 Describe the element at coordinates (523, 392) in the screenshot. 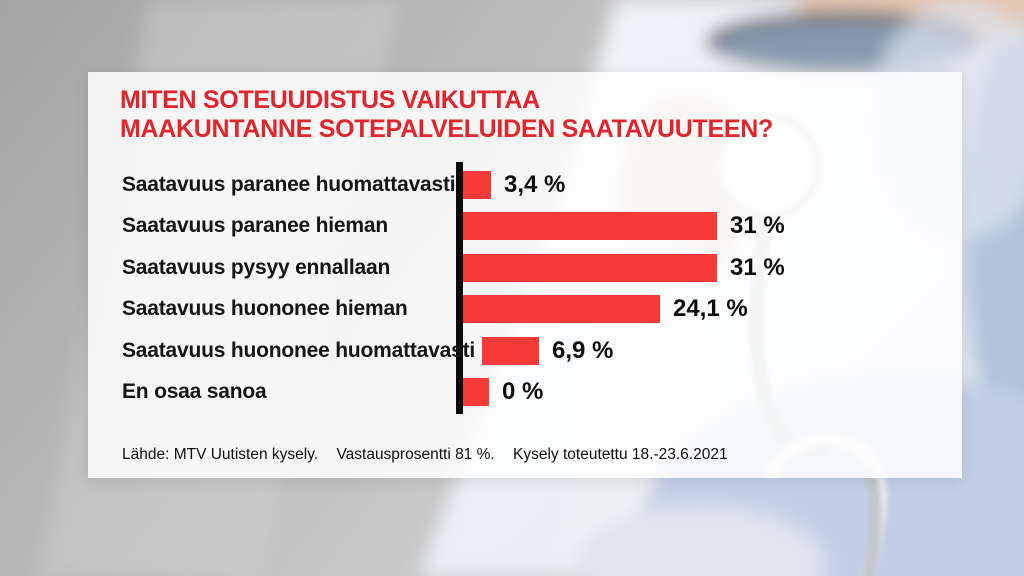

I see `value-label: 0 %` at that location.